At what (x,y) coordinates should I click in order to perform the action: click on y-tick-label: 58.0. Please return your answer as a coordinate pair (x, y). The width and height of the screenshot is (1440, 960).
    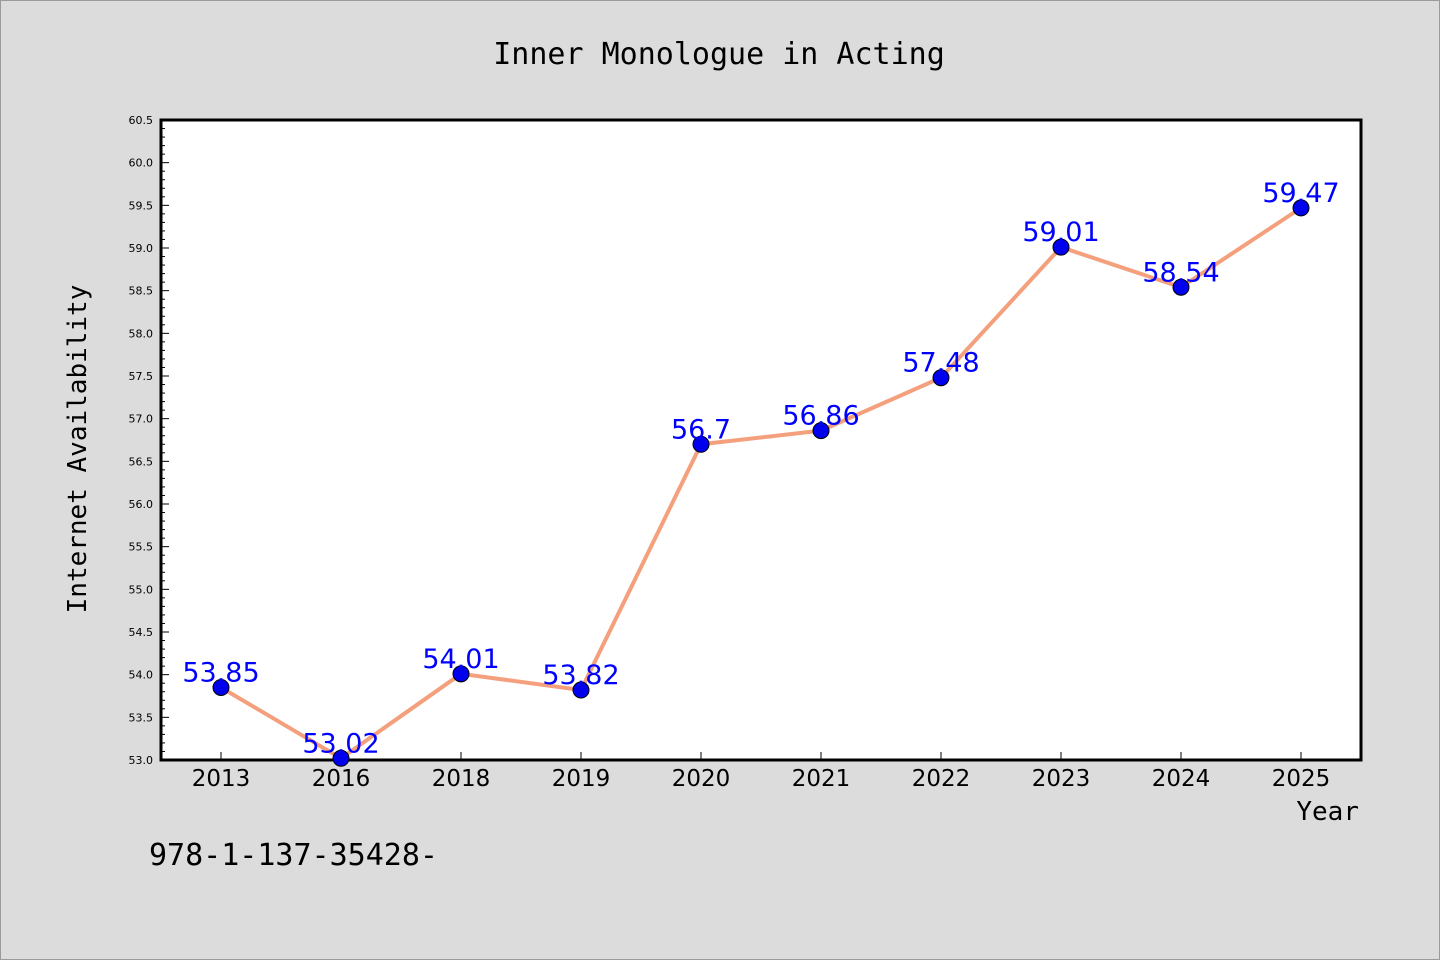
    Looking at the image, I should click on (141, 333).